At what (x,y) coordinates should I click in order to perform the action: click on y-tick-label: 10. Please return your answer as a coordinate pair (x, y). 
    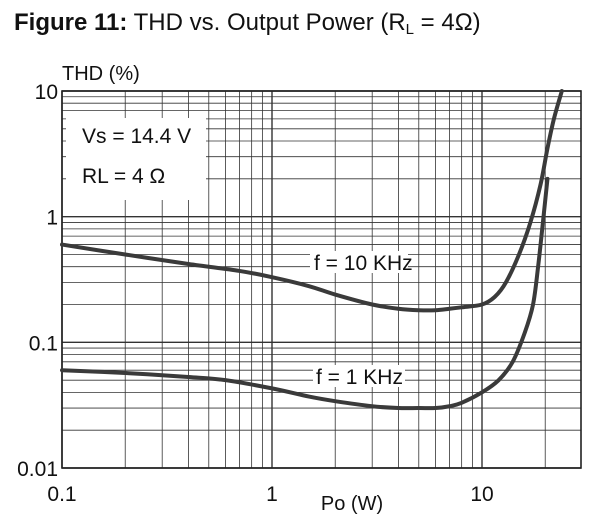
    Looking at the image, I should click on (46, 92).